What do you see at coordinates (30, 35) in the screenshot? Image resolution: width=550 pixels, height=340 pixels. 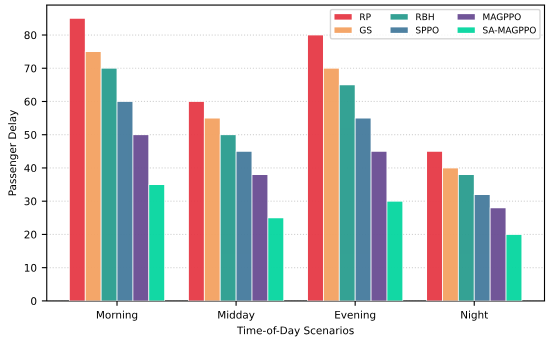 I see `y-tick-label: 80` at bounding box center [30, 35].